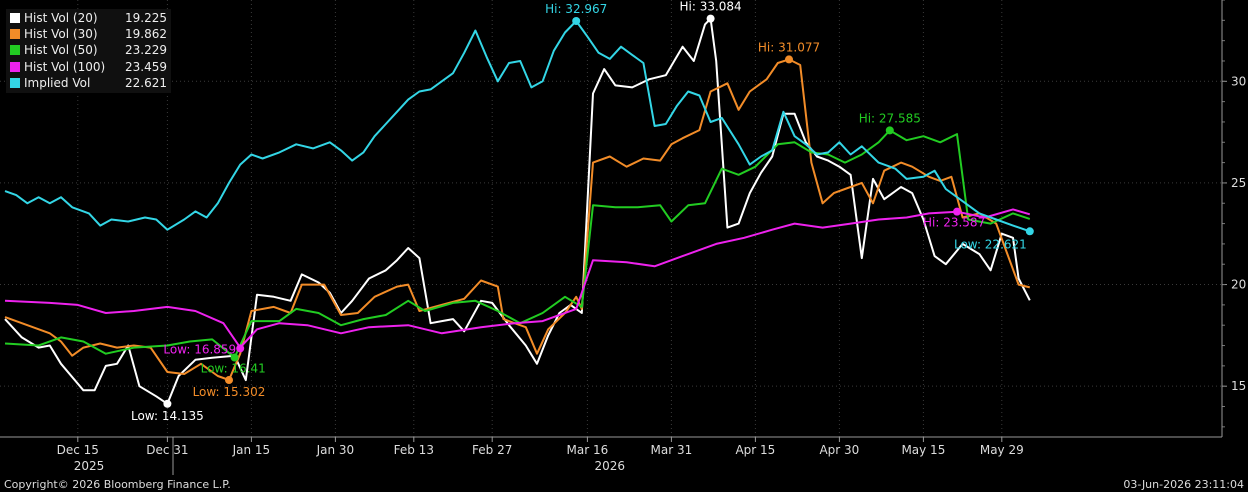 This screenshot has height=492, width=1248. I want to click on x-tick-label: Apr 15, so click(755, 450).